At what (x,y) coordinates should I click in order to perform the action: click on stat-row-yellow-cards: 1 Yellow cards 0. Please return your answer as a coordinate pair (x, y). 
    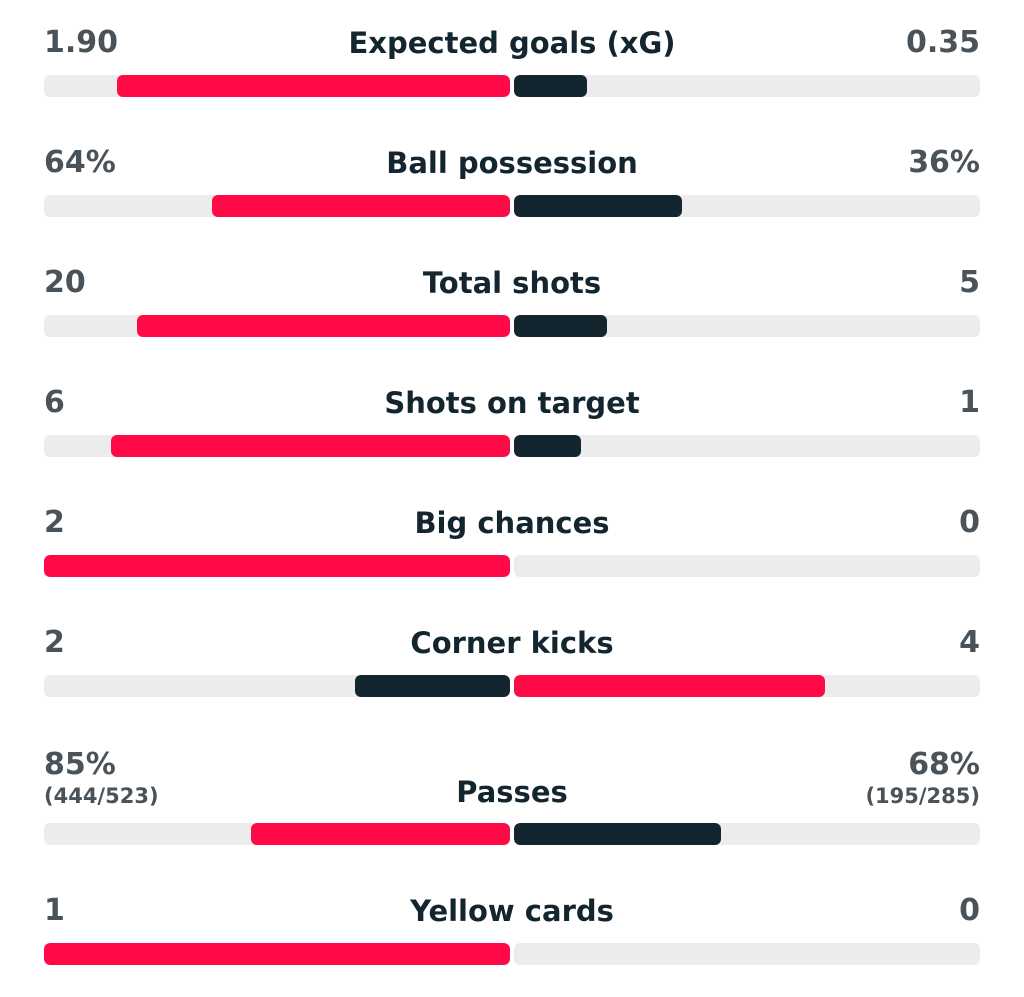
    Looking at the image, I should click on (512, 928).